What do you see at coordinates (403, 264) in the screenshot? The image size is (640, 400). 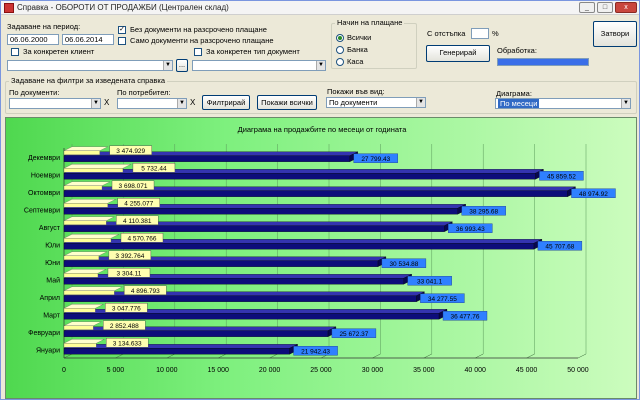 I see `data-label: 30 534.88` at bounding box center [403, 264].